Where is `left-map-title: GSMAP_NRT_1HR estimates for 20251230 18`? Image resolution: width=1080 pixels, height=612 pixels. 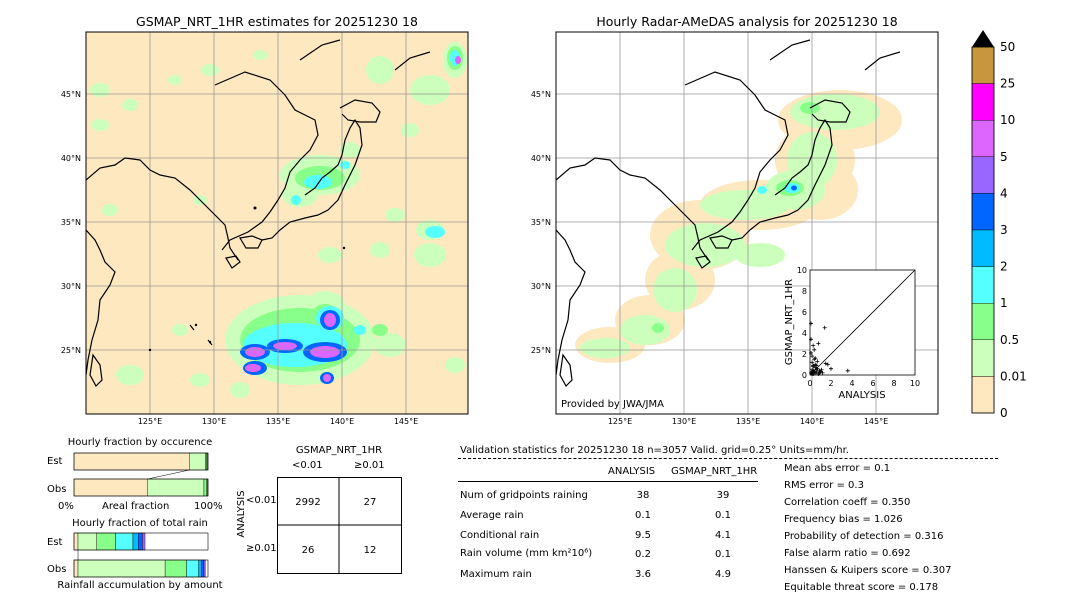
left-map-title: GSMAP_NRT_1HR estimates for 20251230 18 is located at coordinates (277, 21).